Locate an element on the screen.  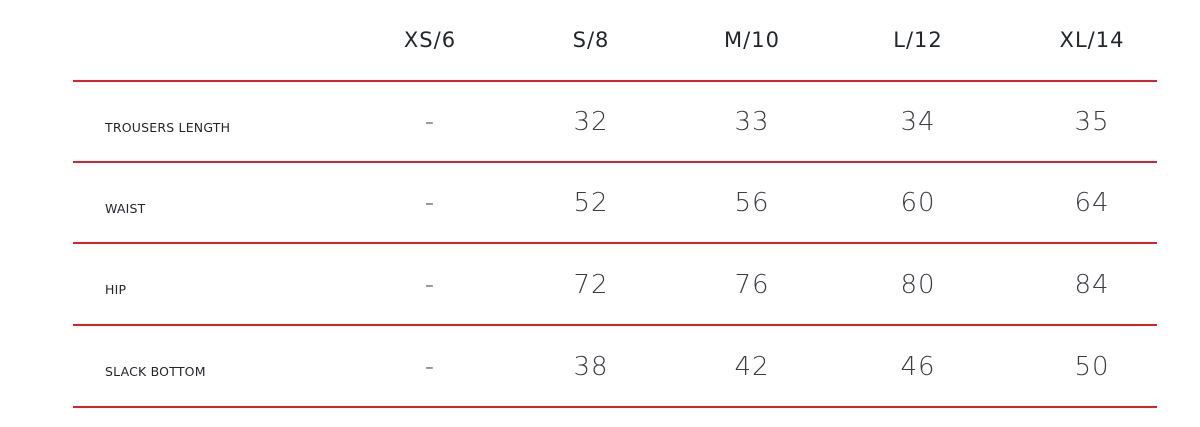
table-cell: 72 is located at coordinates (591, 285).